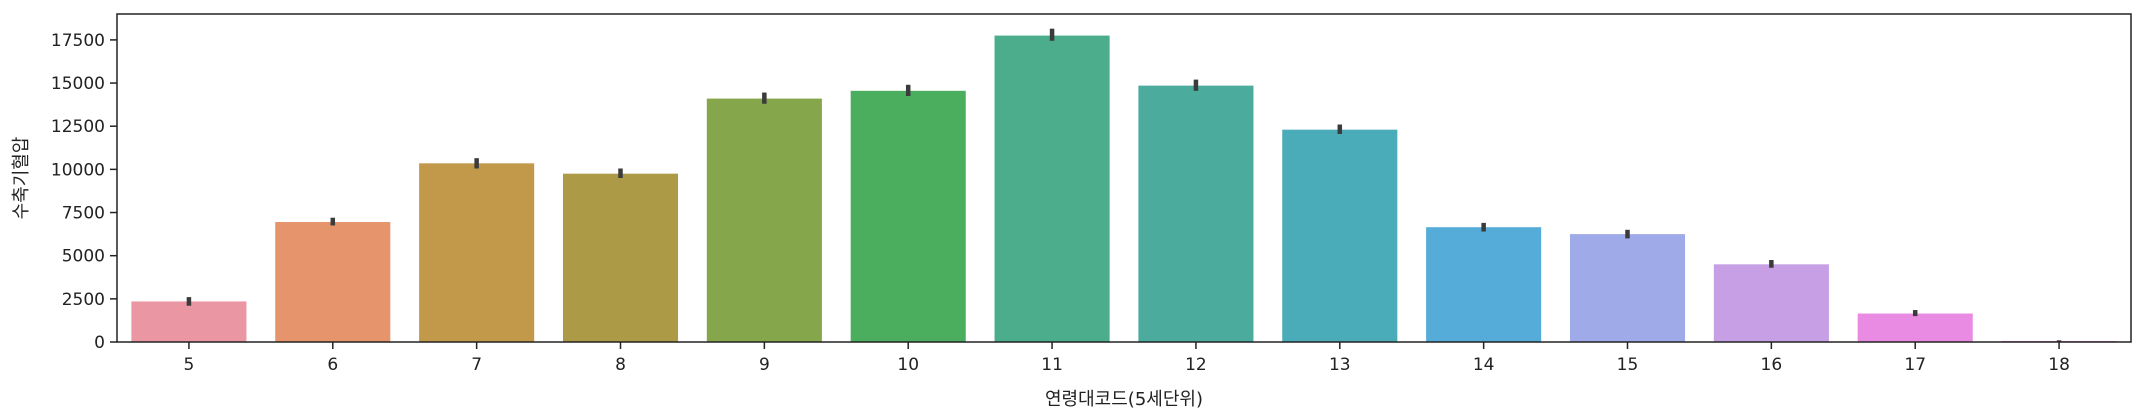 Image resolution: width=2139 pixels, height=416 pixels. What do you see at coordinates (1124, 399) in the screenshot?
I see `x-axis-label: 연령대코드(5세단위)` at bounding box center [1124, 399].